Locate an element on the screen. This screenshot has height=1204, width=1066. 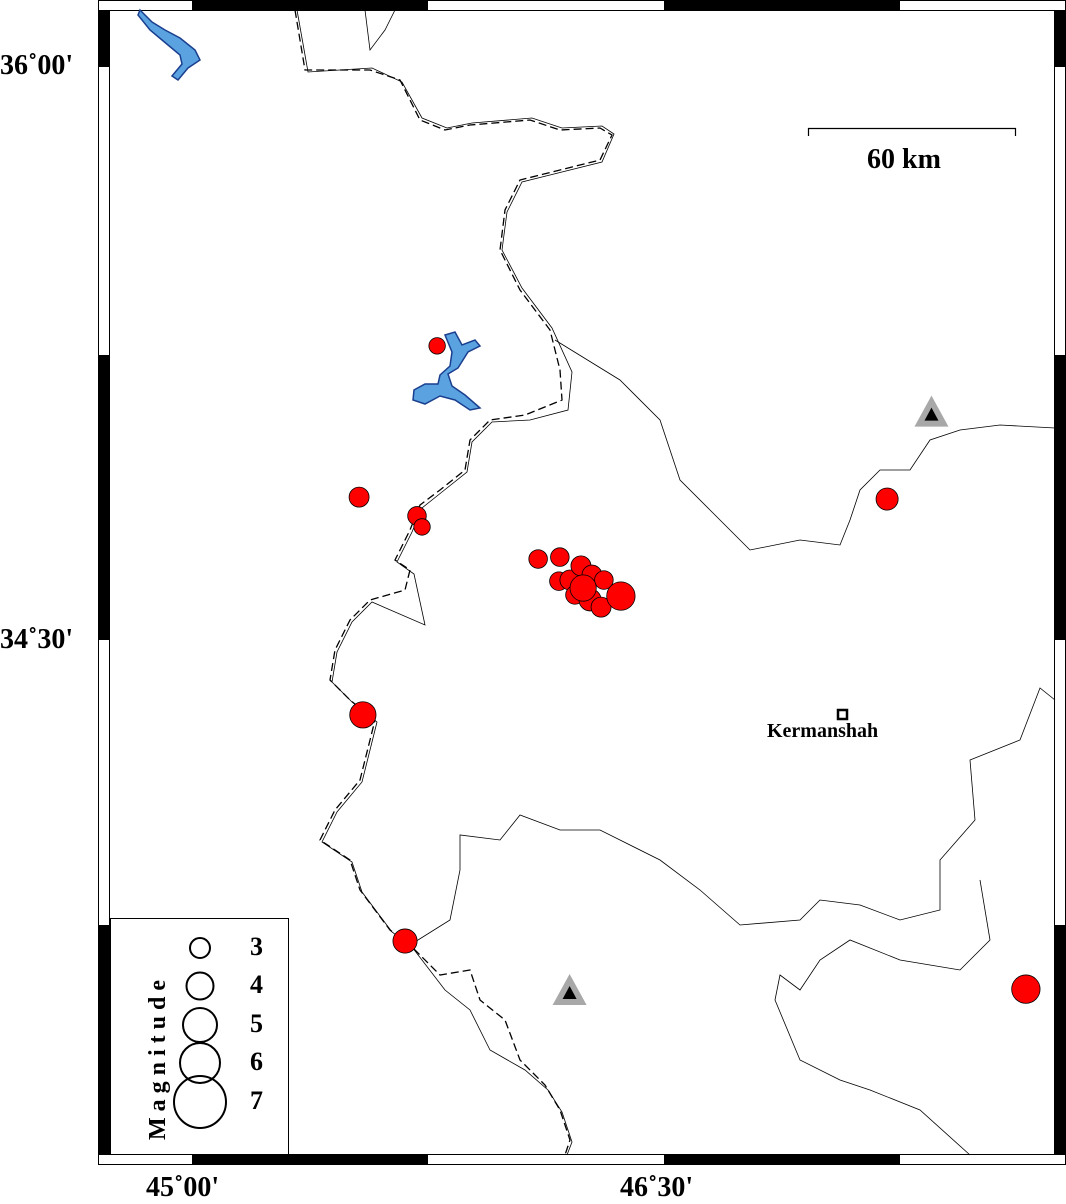
lat-label-34-30: 34˚30' is located at coordinates (37, 639).